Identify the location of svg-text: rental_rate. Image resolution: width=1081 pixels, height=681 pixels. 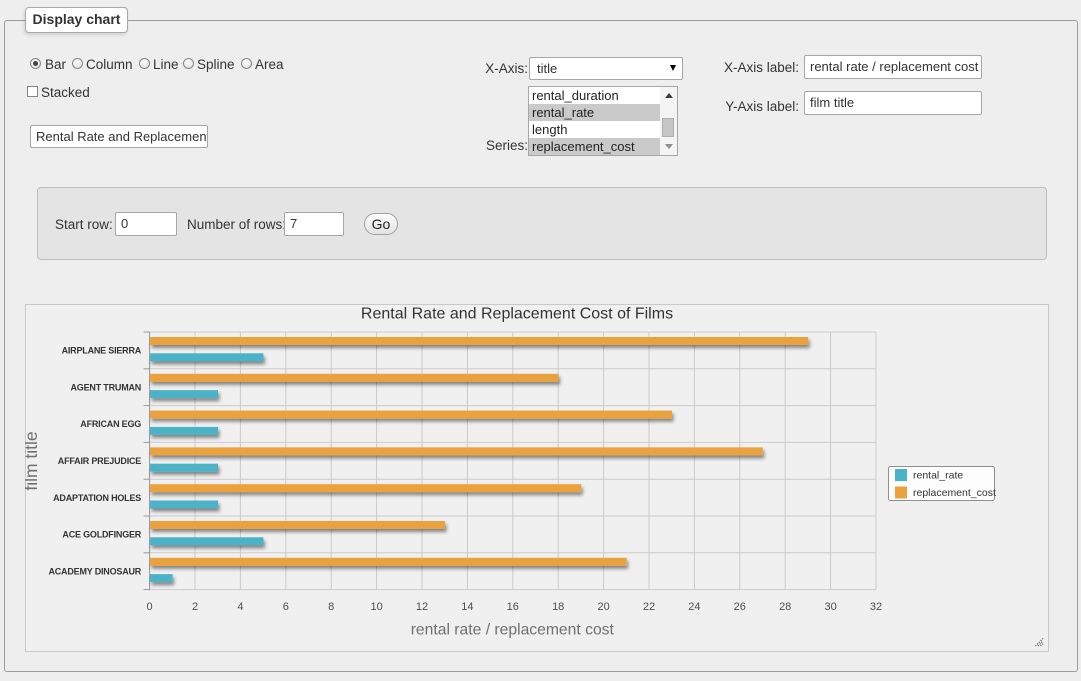
(938, 476).